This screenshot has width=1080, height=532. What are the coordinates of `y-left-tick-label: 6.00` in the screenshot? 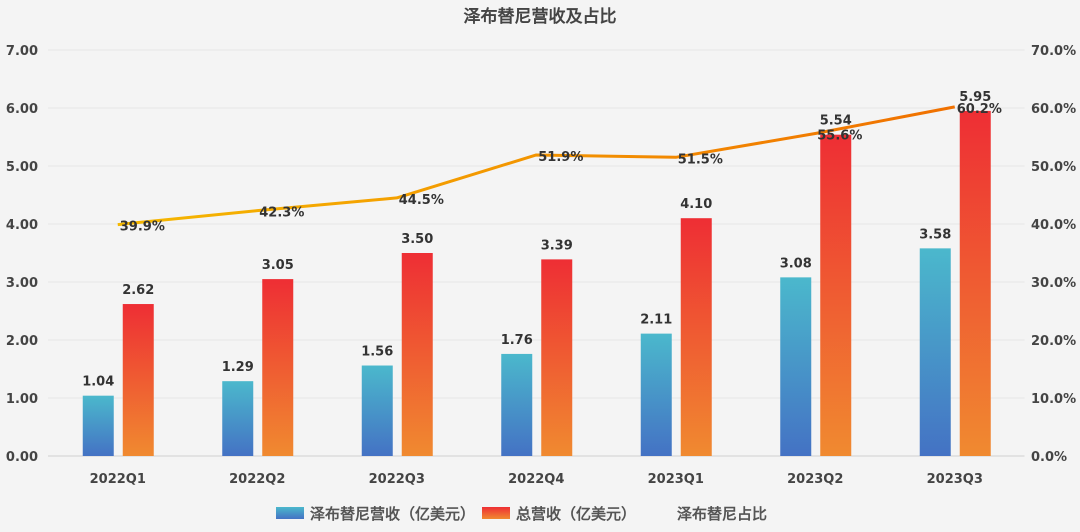 It's located at (22, 109).